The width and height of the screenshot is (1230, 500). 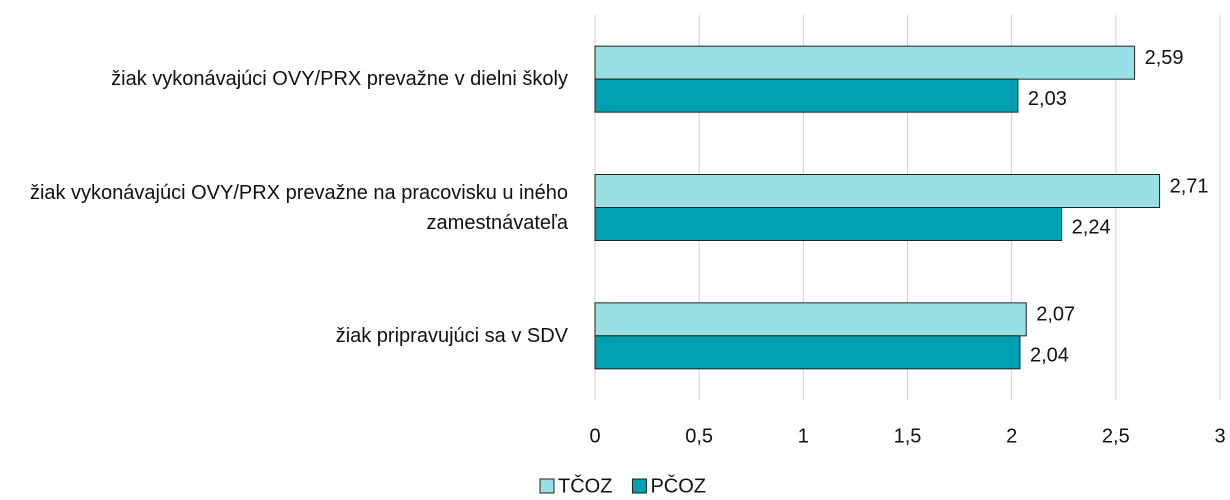 What do you see at coordinates (594, 436) in the screenshot?
I see `x-tick-label: 0` at bounding box center [594, 436].